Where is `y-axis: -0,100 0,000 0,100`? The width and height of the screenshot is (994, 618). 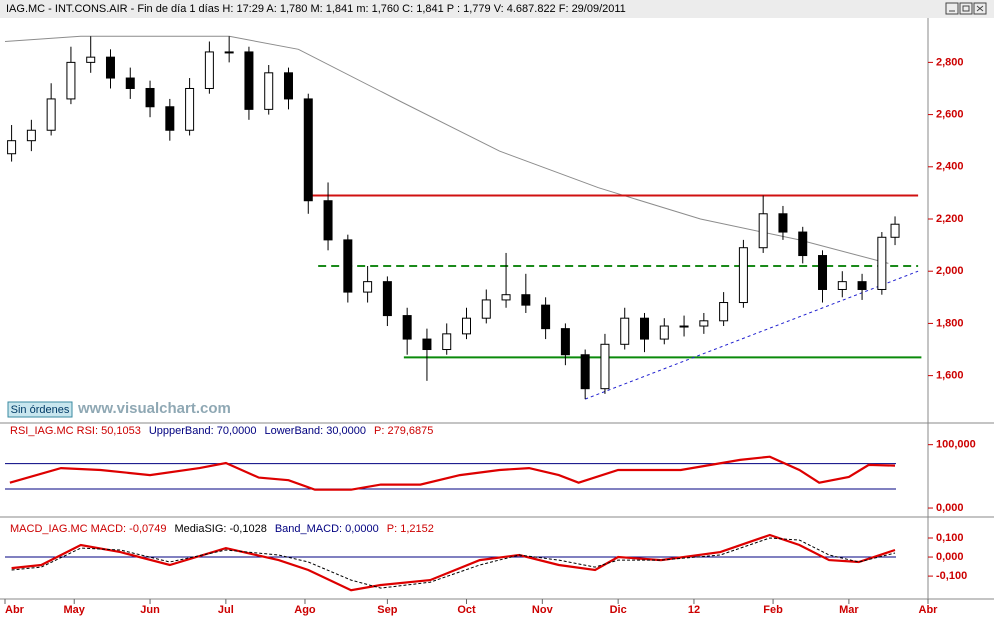
y-axis: -0,100 0,000 0,100 is located at coordinates (947, 557).